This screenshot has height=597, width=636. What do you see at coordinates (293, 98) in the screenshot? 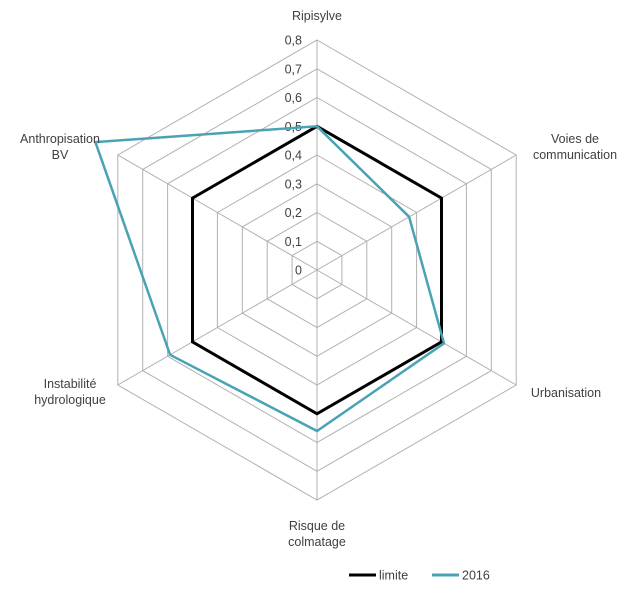
I see `tick-label: 0,6` at bounding box center [293, 98].